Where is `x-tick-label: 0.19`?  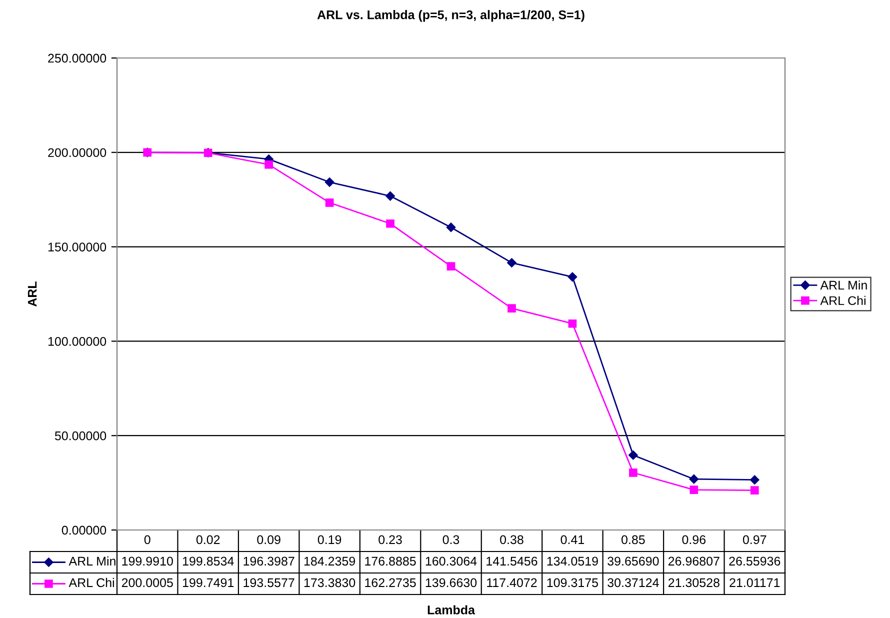
x-tick-label: 0.19 is located at coordinates (330, 539).